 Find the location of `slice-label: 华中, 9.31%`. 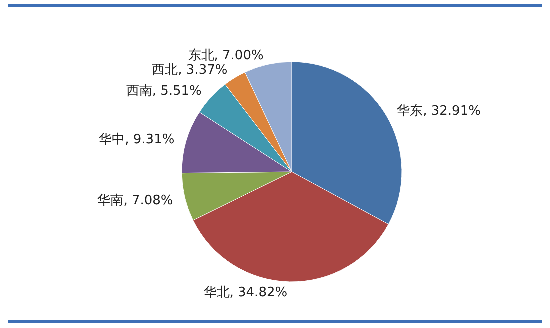

slice-label: 华中, 9.31% is located at coordinates (137, 140).